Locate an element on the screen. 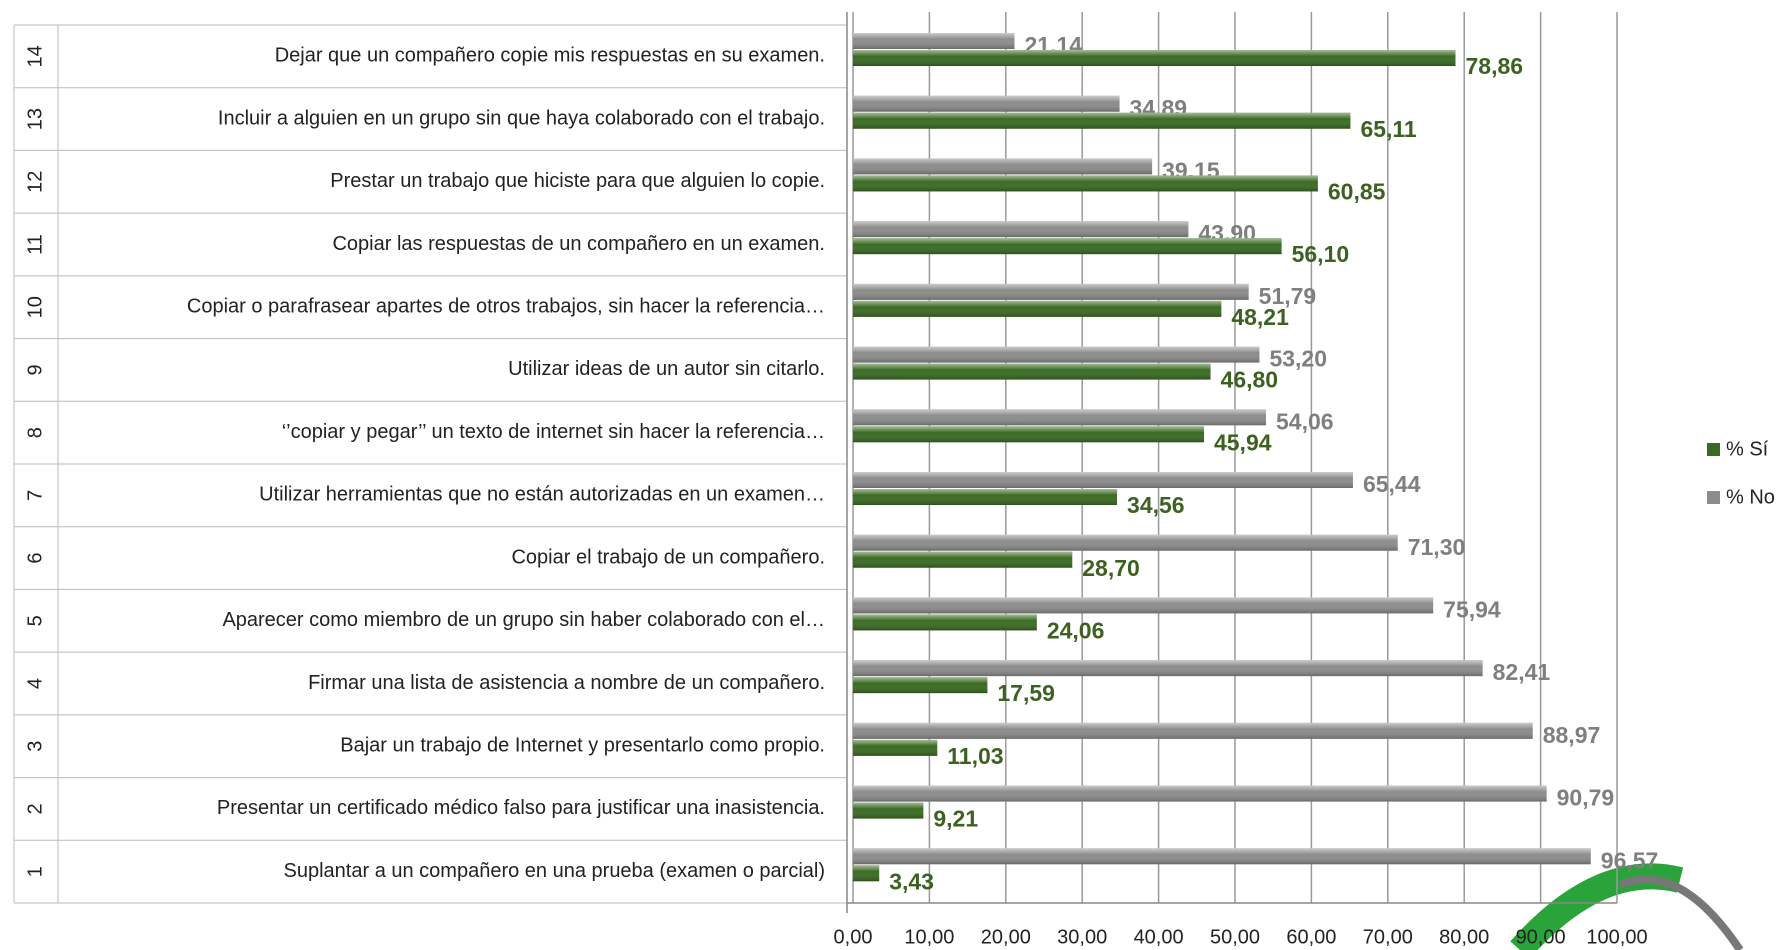 The image size is (1785, 950). category-id: 8 is located at coordinates (35, 432).